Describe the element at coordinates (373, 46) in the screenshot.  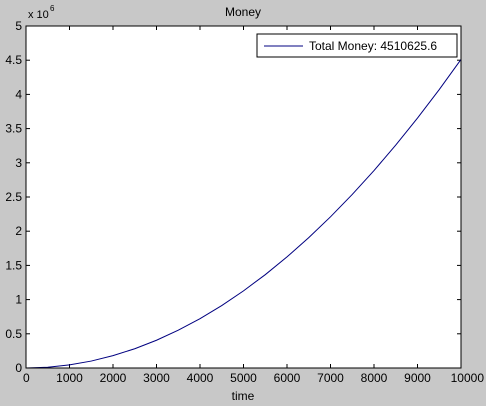
I see `legend-entry-total-money: Total Money: 4510625.6` at that location.